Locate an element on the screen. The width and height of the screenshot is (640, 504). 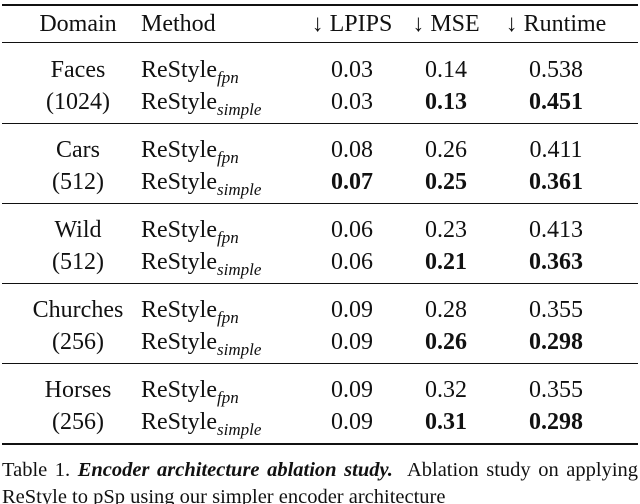
value-cell: 0.451 is located at coordinates (556, 102).